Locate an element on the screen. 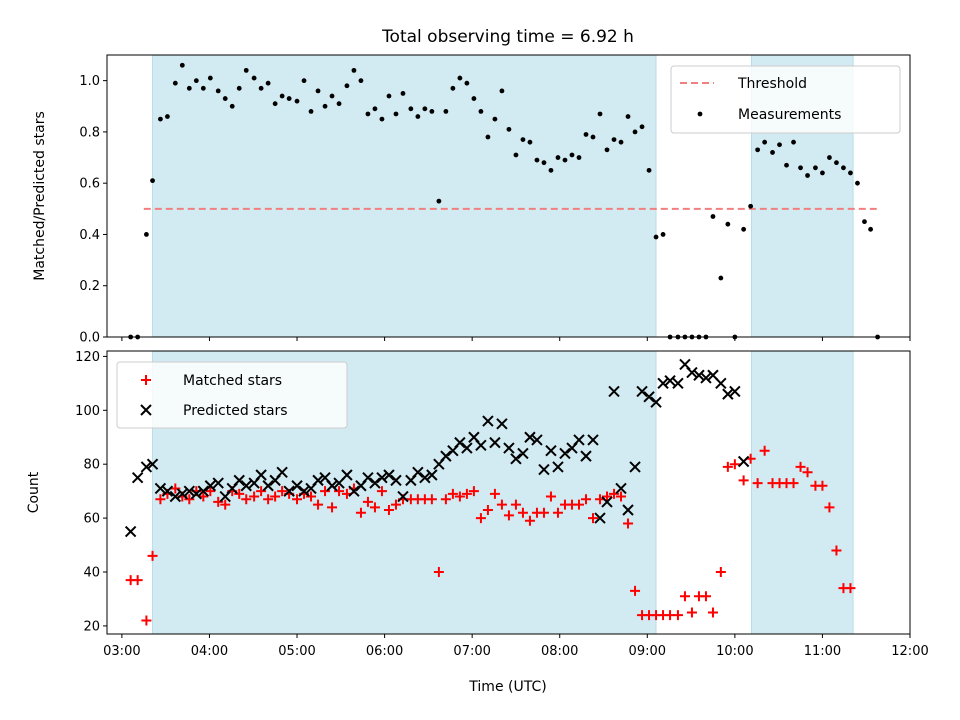 This screenshot has height=720, width=960. y-axis-label: Count is located at coordinates (34, 492).